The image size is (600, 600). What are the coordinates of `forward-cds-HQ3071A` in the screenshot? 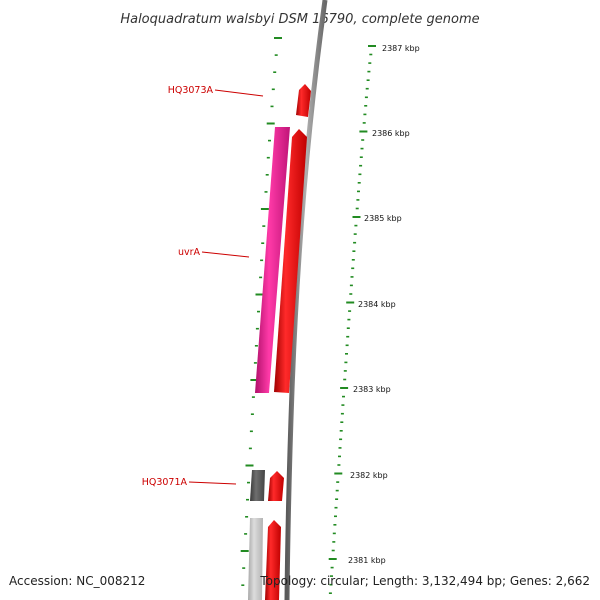 It's located at (276, 486).